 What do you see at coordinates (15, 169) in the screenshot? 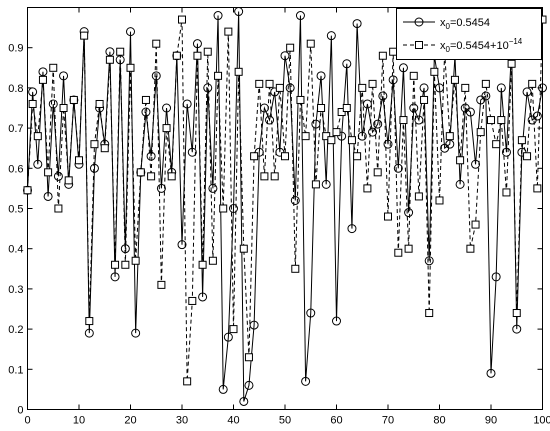
I see `y-tick-label: 0.6` at bounding box center [15, 169].